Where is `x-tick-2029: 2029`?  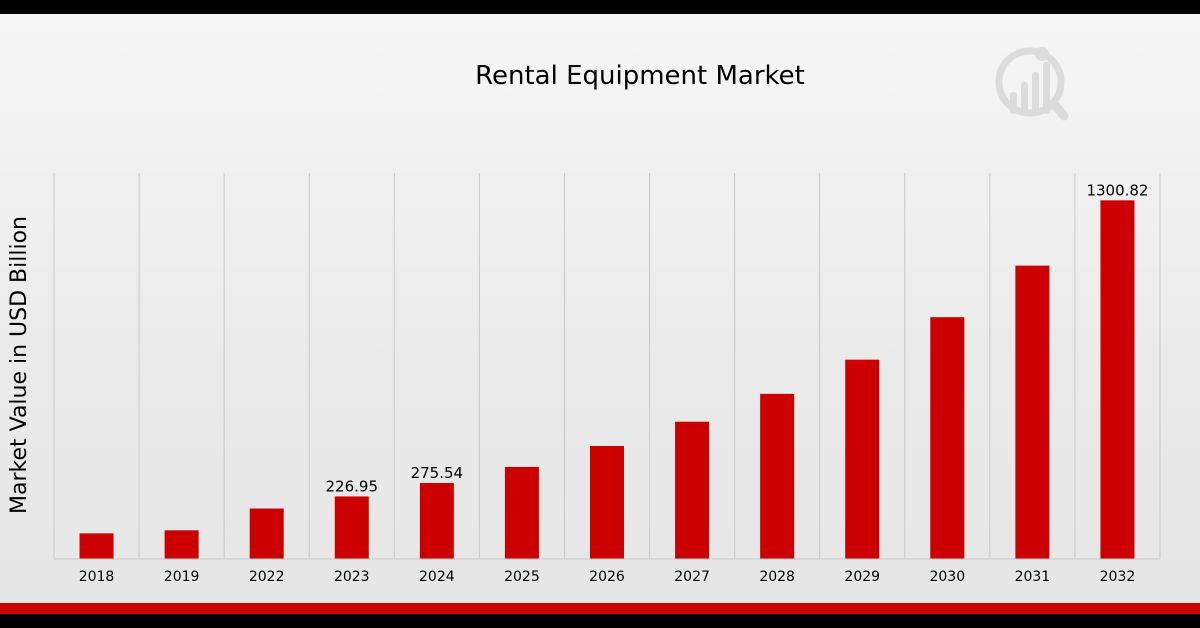
x-tick-2029: 2029 is located at coordinates (862, 577).